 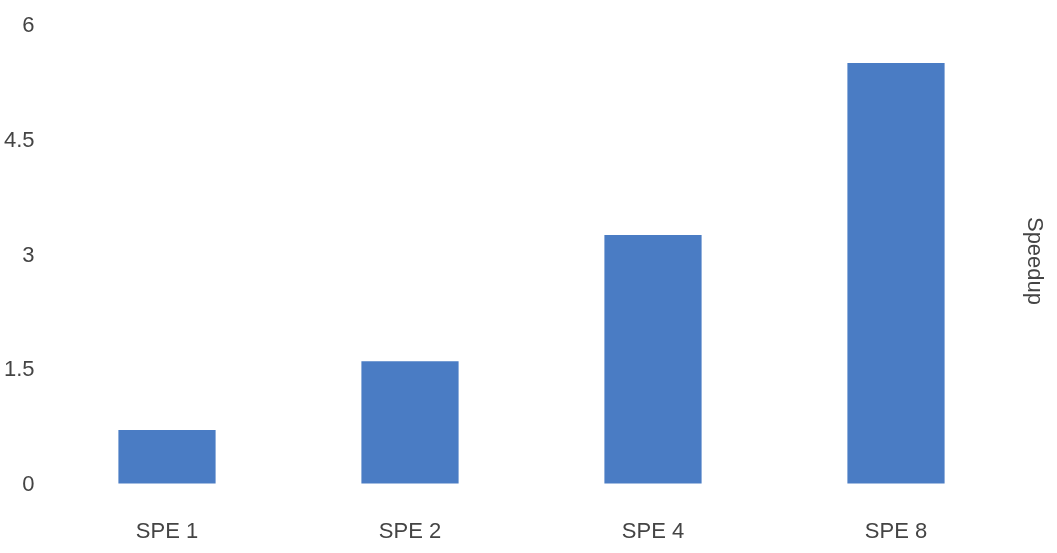 I want to click on y-tick-label: 4.5, so click(x=19, y=139).